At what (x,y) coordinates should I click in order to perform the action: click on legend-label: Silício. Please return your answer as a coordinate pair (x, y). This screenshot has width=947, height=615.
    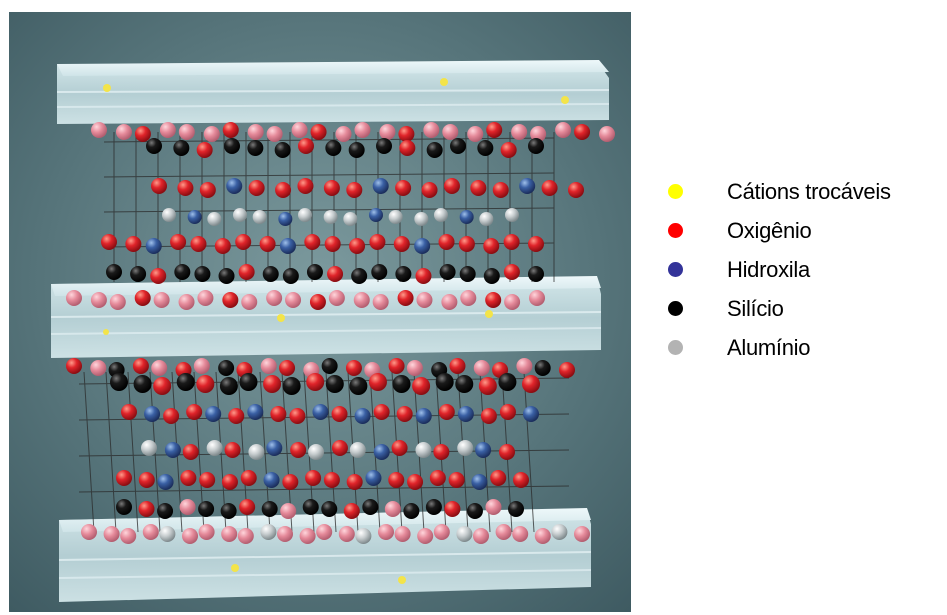
    Looking at the image, I should click on (755, 308).